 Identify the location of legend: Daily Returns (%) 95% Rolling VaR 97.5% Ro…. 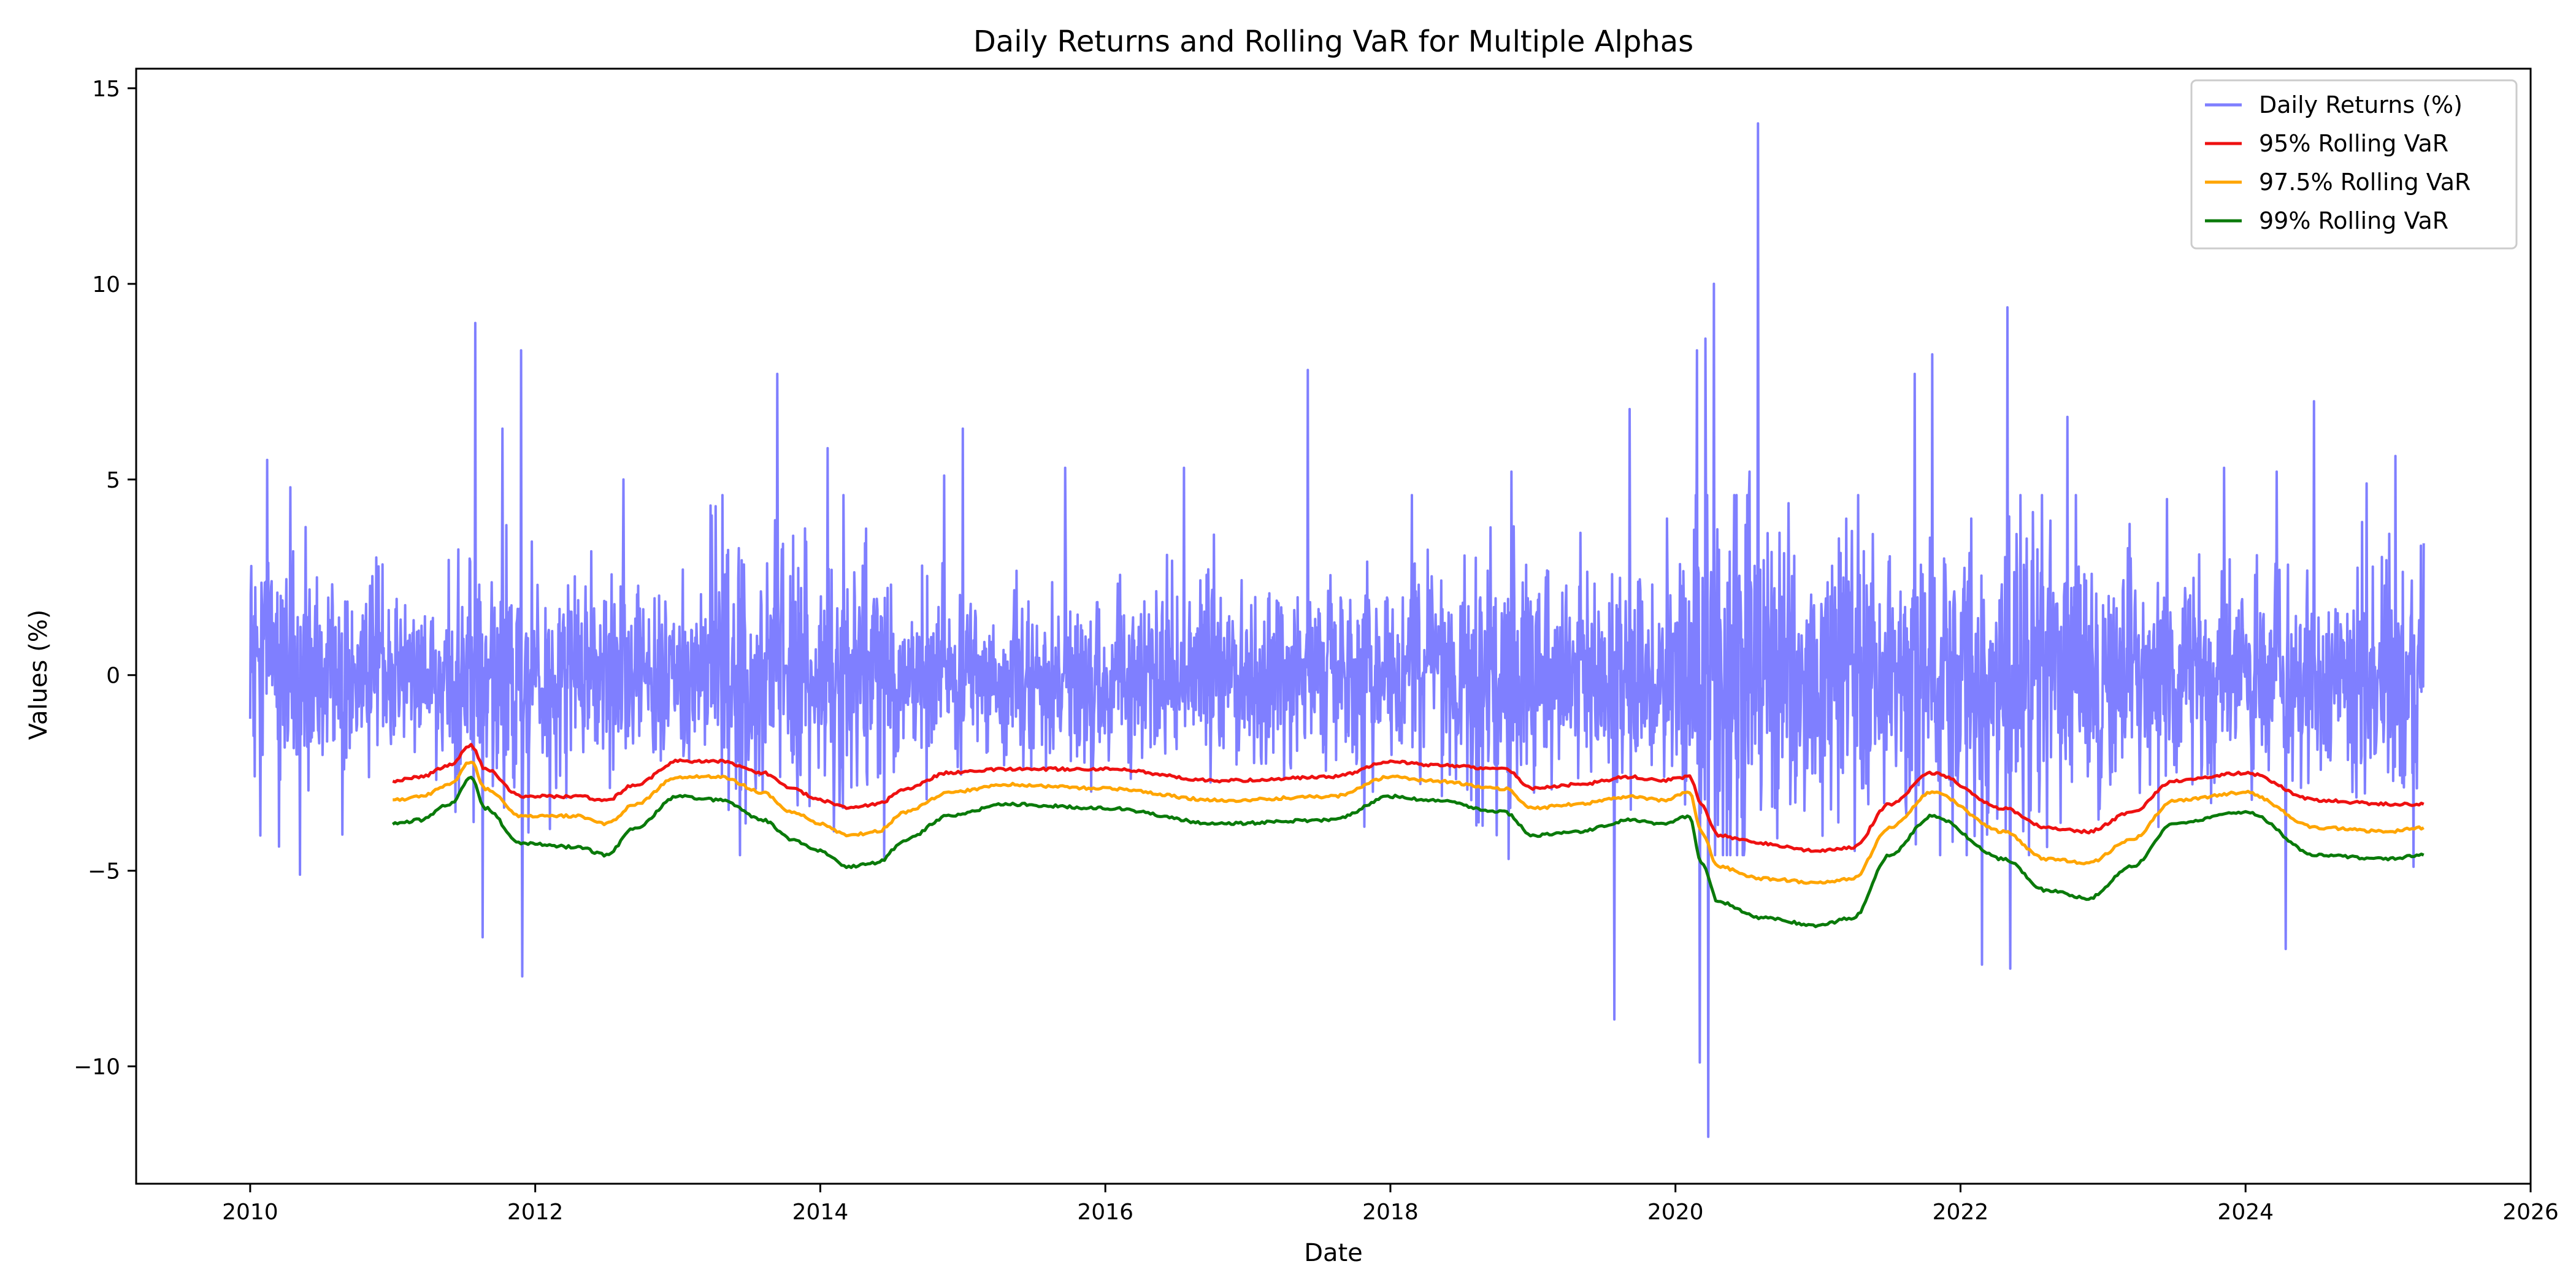
(2354, 164).